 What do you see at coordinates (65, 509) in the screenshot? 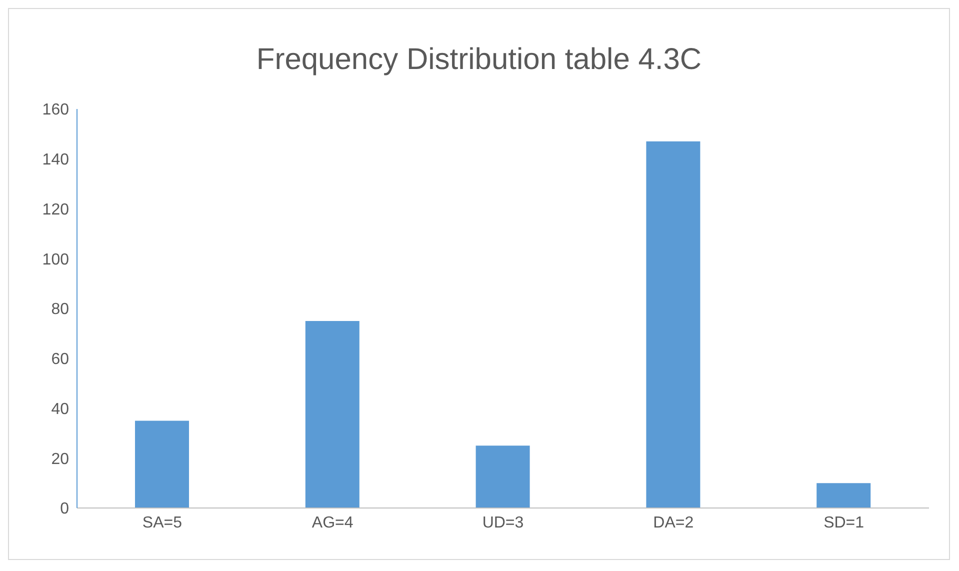
I see `y-tick-label: 0` at bounding box center [65, 509].